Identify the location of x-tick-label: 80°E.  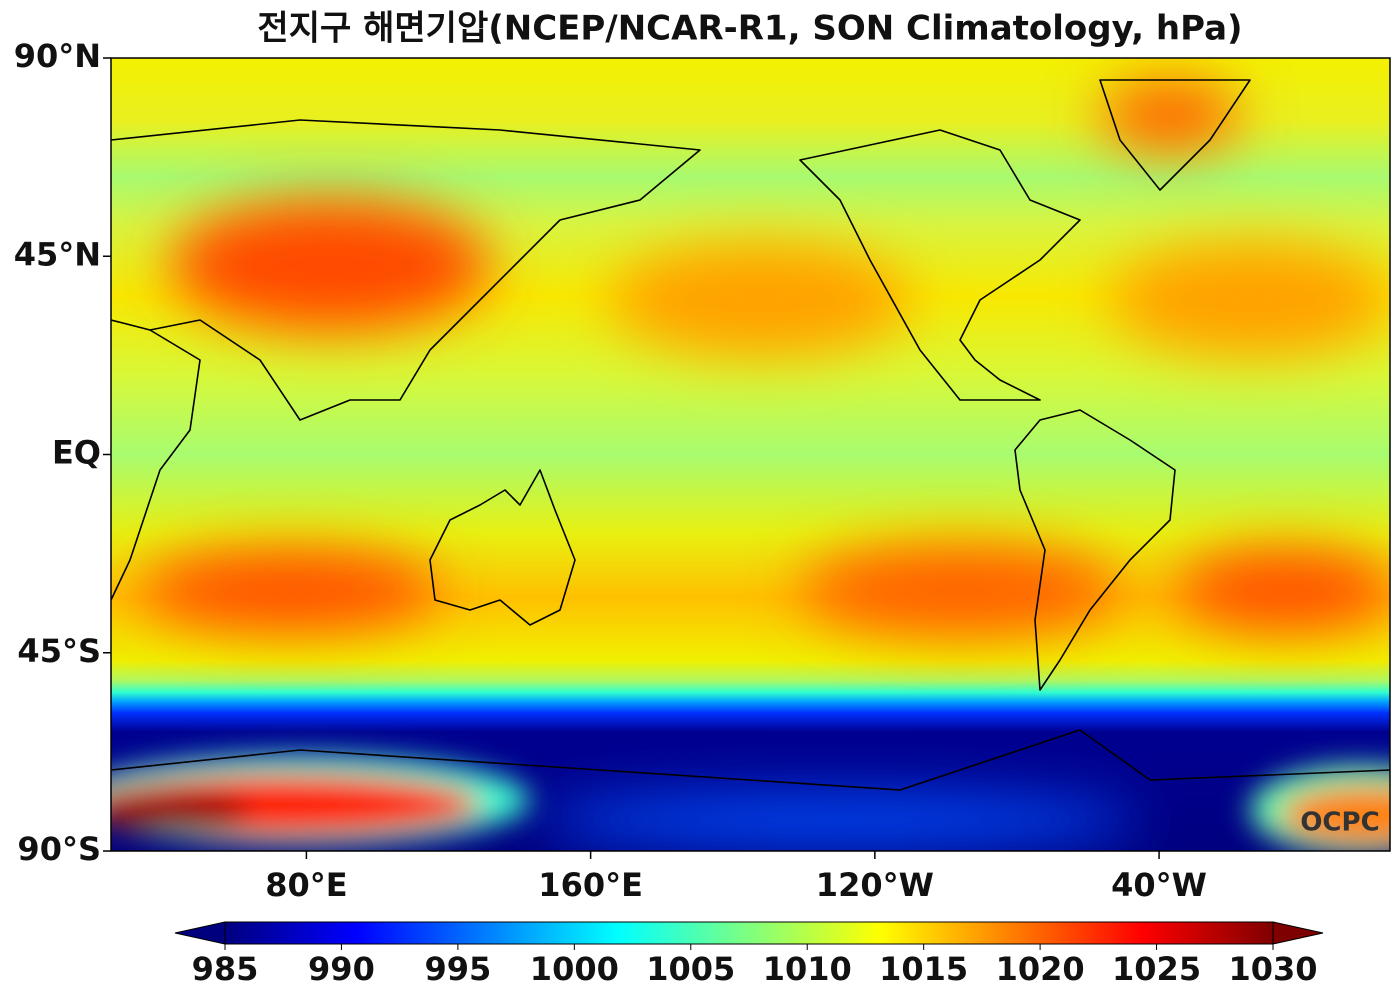
(306, 885).